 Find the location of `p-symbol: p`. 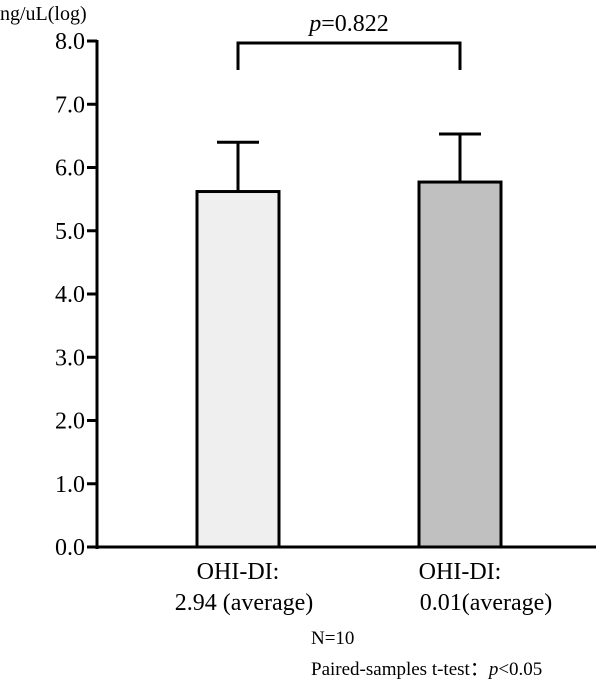

p-symbol: p is located at coordinates (314, 24).